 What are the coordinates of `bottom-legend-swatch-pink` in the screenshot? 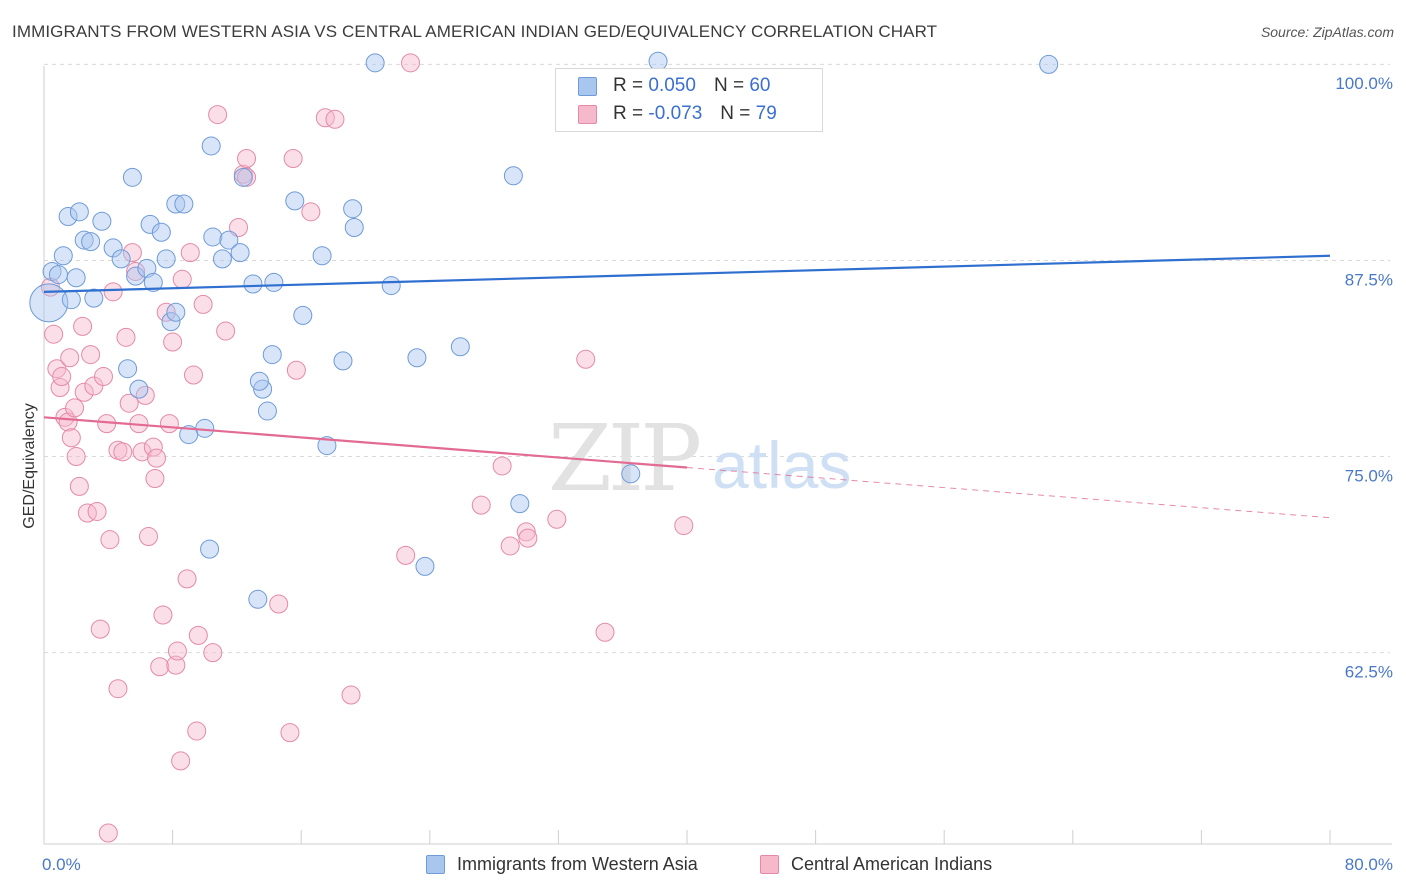 It's located at (769, 864).